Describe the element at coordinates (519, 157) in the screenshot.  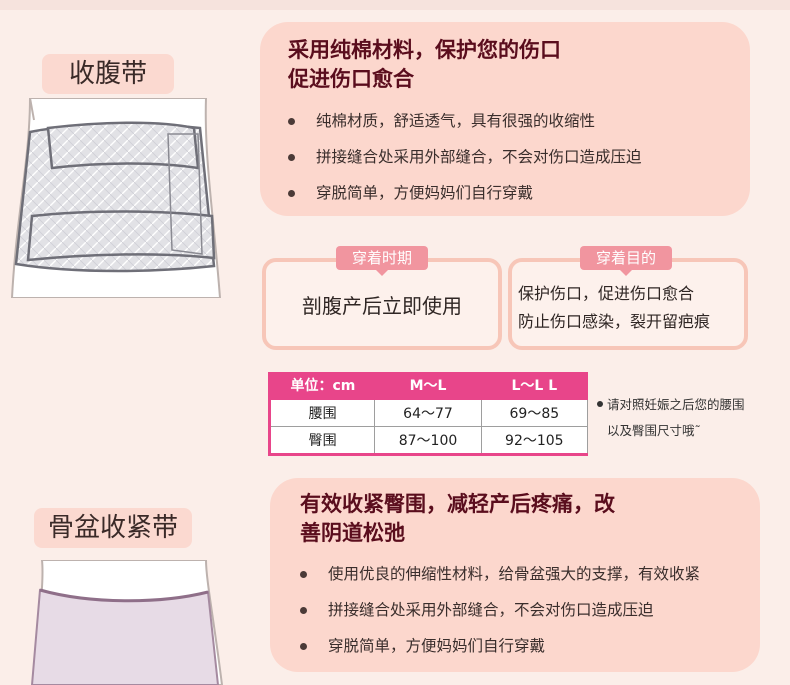
I see `belly-band-feature-2: 拼接缝合处采用外部缝合，不会对伤口造成压迫` at that location.